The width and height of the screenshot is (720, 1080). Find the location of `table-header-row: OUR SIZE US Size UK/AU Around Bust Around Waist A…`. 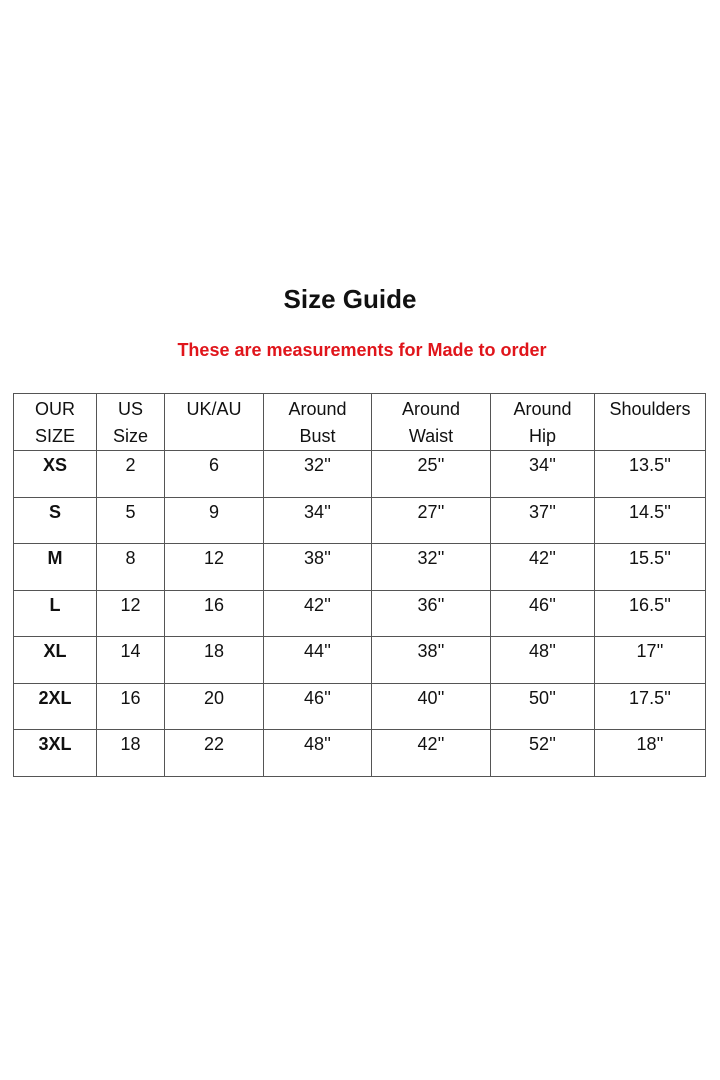

table-header-row: OUR SIZE US Size UK/AU Around Bust Around Waist A… is located at coordinates (359, 422).